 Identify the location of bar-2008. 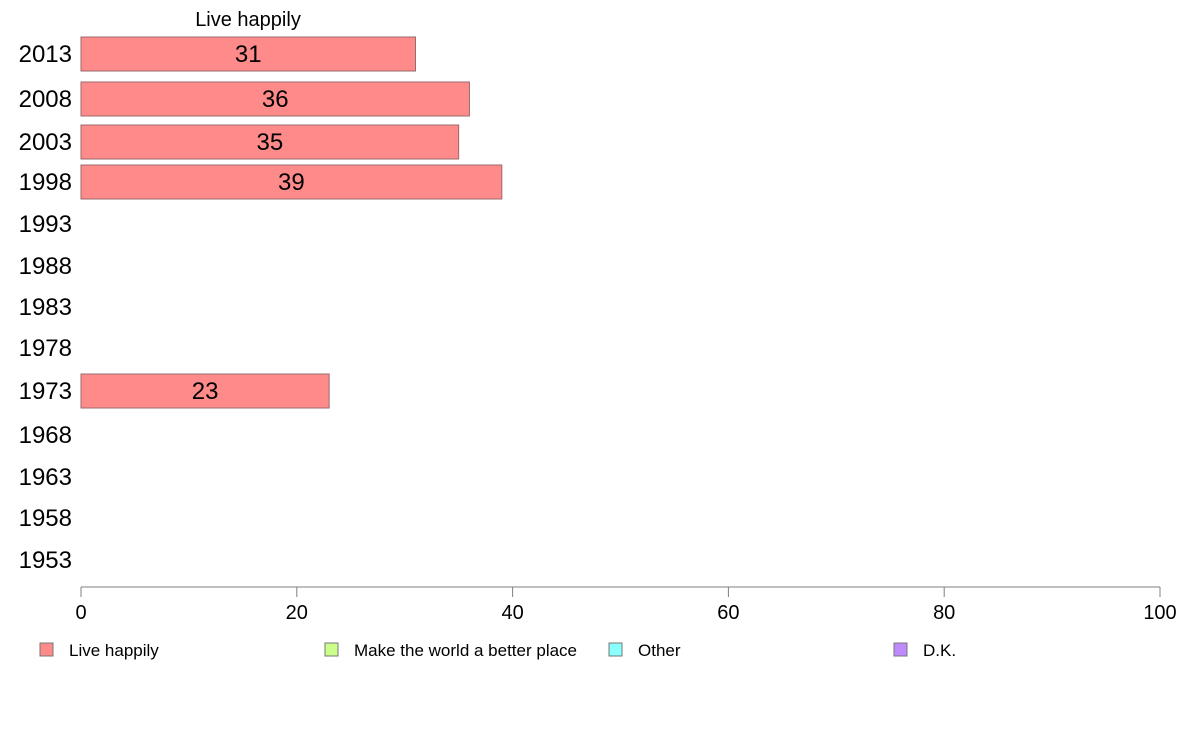
(275, 99).